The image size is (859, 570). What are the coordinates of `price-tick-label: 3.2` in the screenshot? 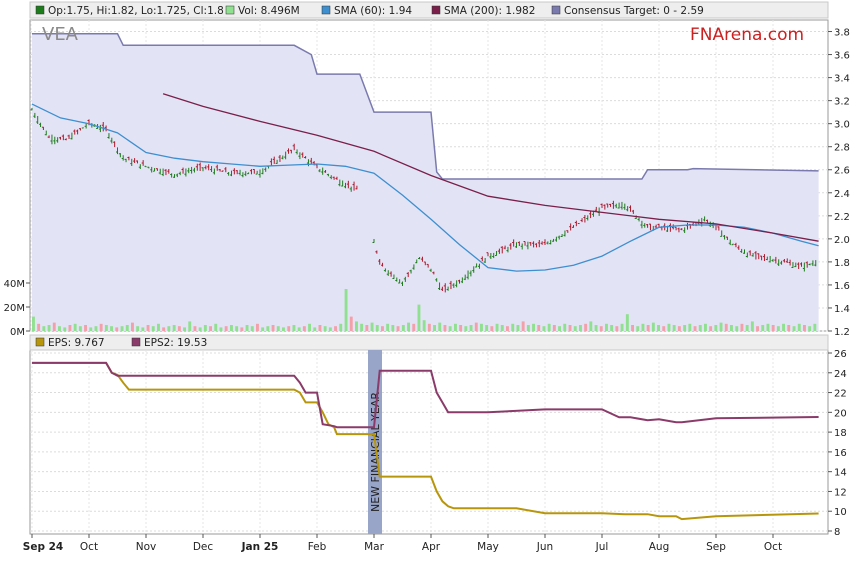 It's located at (842, 102).